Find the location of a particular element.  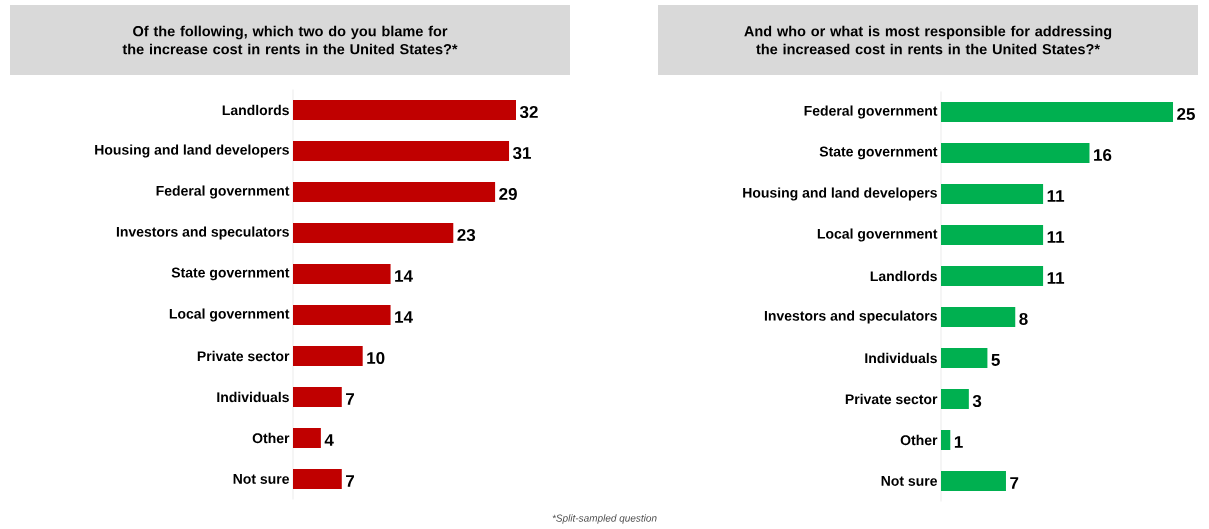

data-label: 23 is located at coordinates (466, 235).